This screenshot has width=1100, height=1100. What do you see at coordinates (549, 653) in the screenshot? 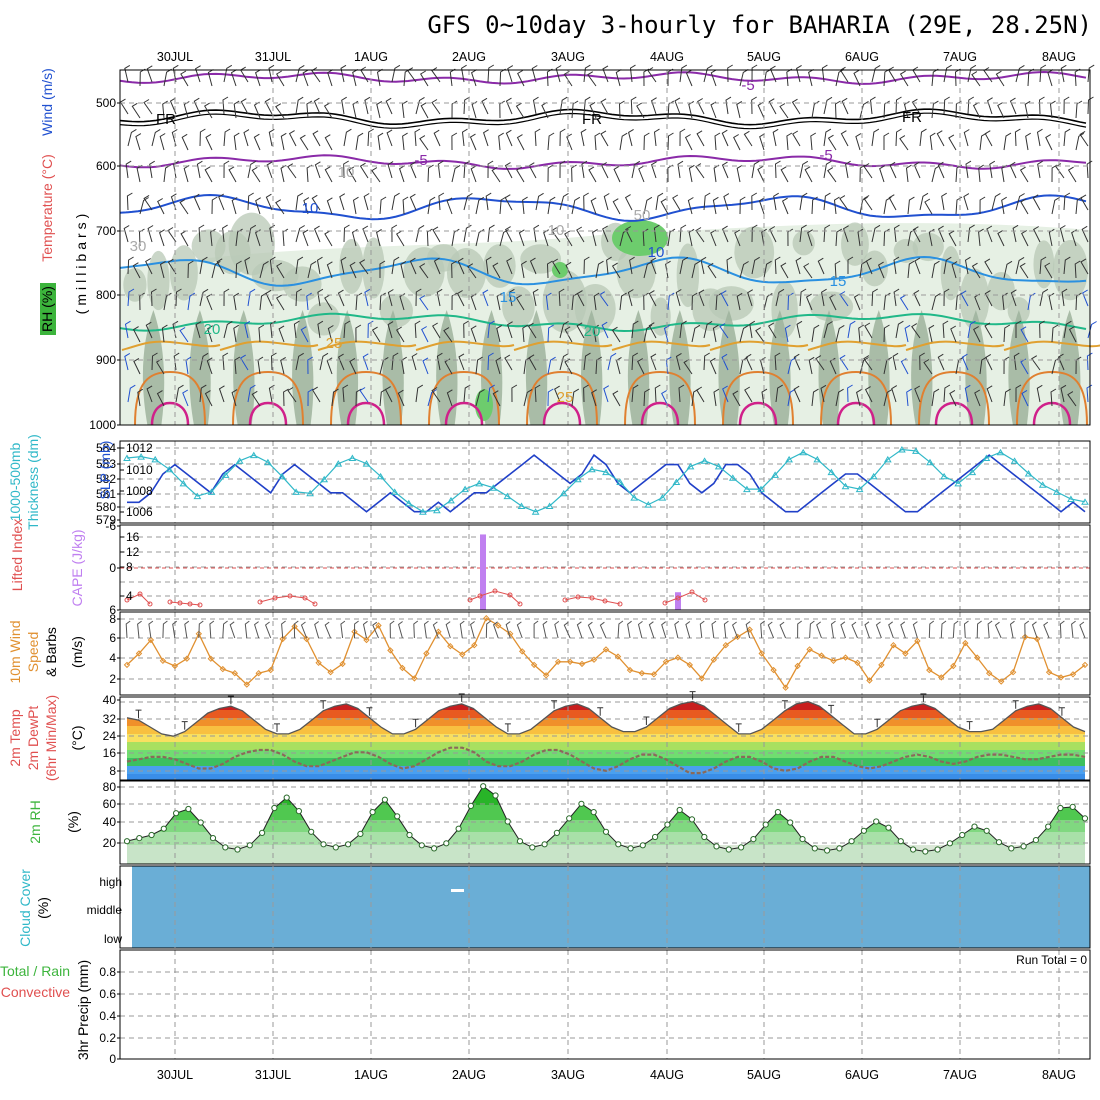
I see `wind10-panel: 8 6 4 2 10m Wind Speed & Barbs (m/s)` at bounding box center [549, 653].